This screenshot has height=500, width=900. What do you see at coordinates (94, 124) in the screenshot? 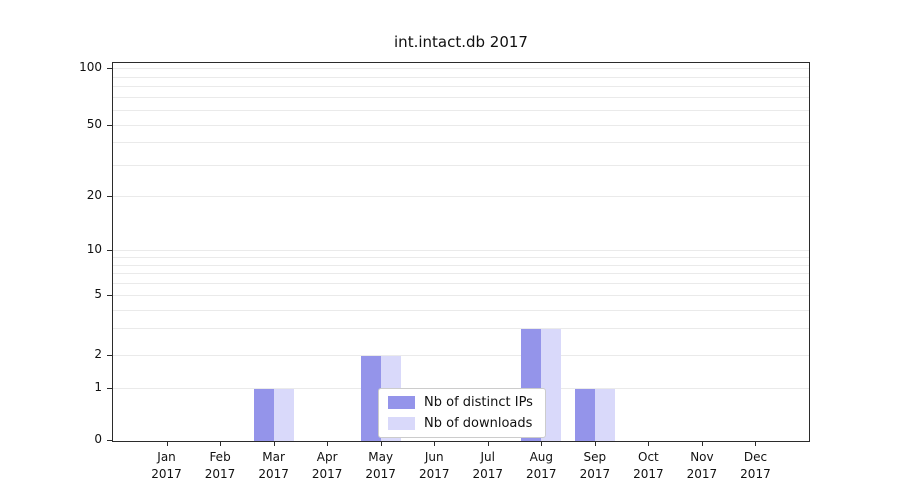
I see `y-axis-tick-label: 50` at bounding box center [94, 124].